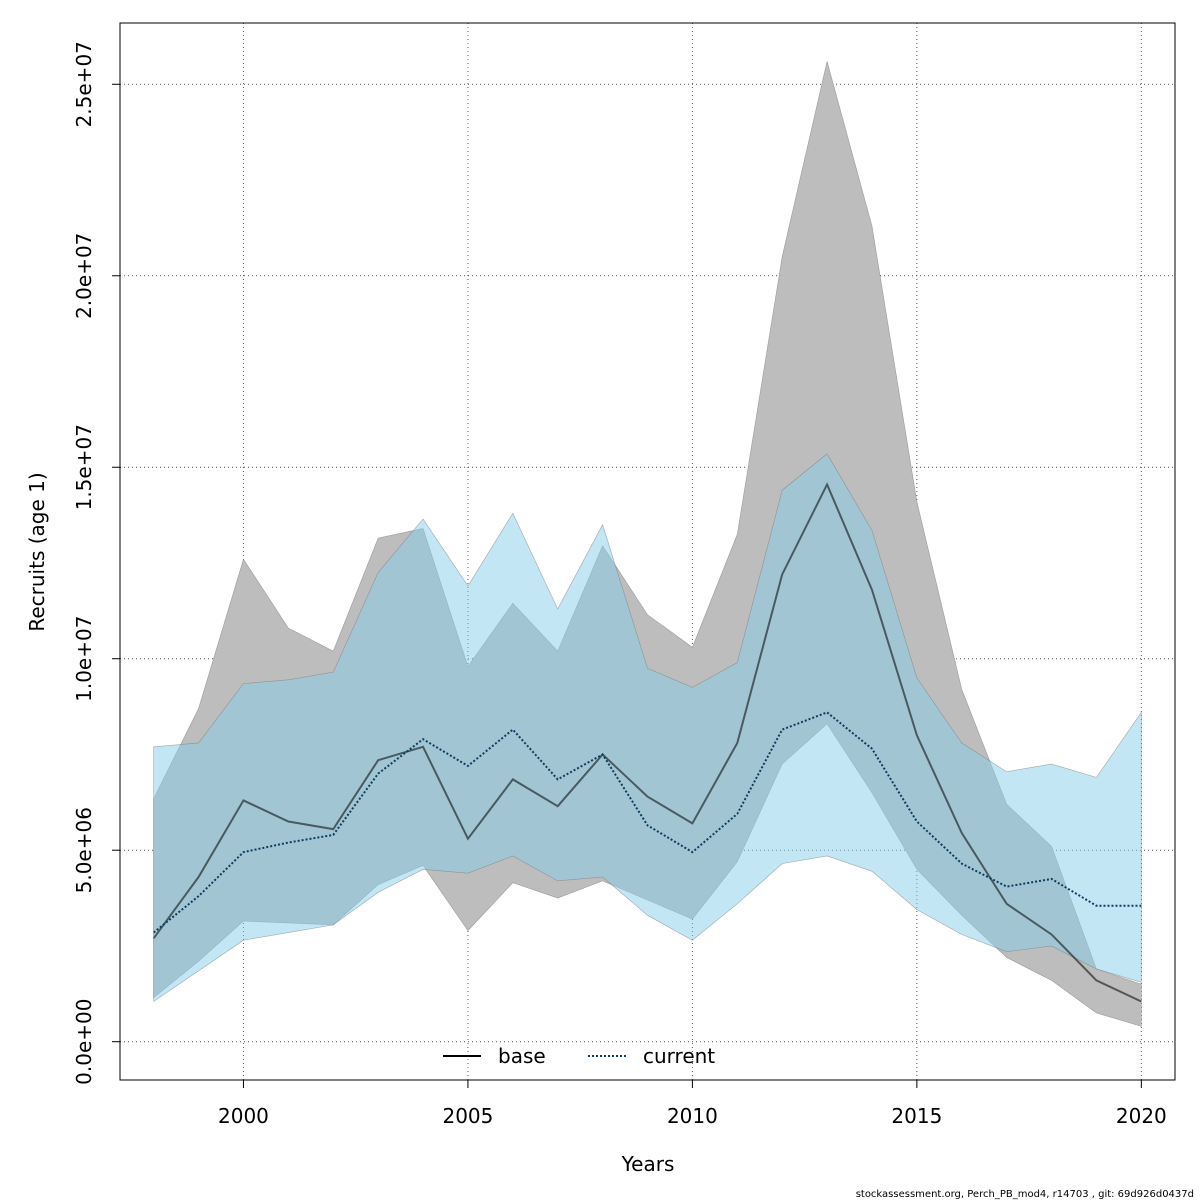 This screenshot has width=1200, height=1200. Describe the element at coordinates (84, 84) in the screenshot. I see `y-tick-label-5: 2.5e+07` at that location.